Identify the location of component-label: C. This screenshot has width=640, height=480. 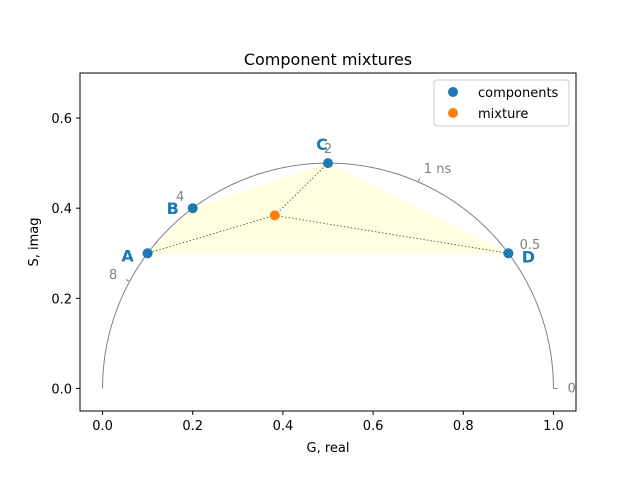
(322, 144).